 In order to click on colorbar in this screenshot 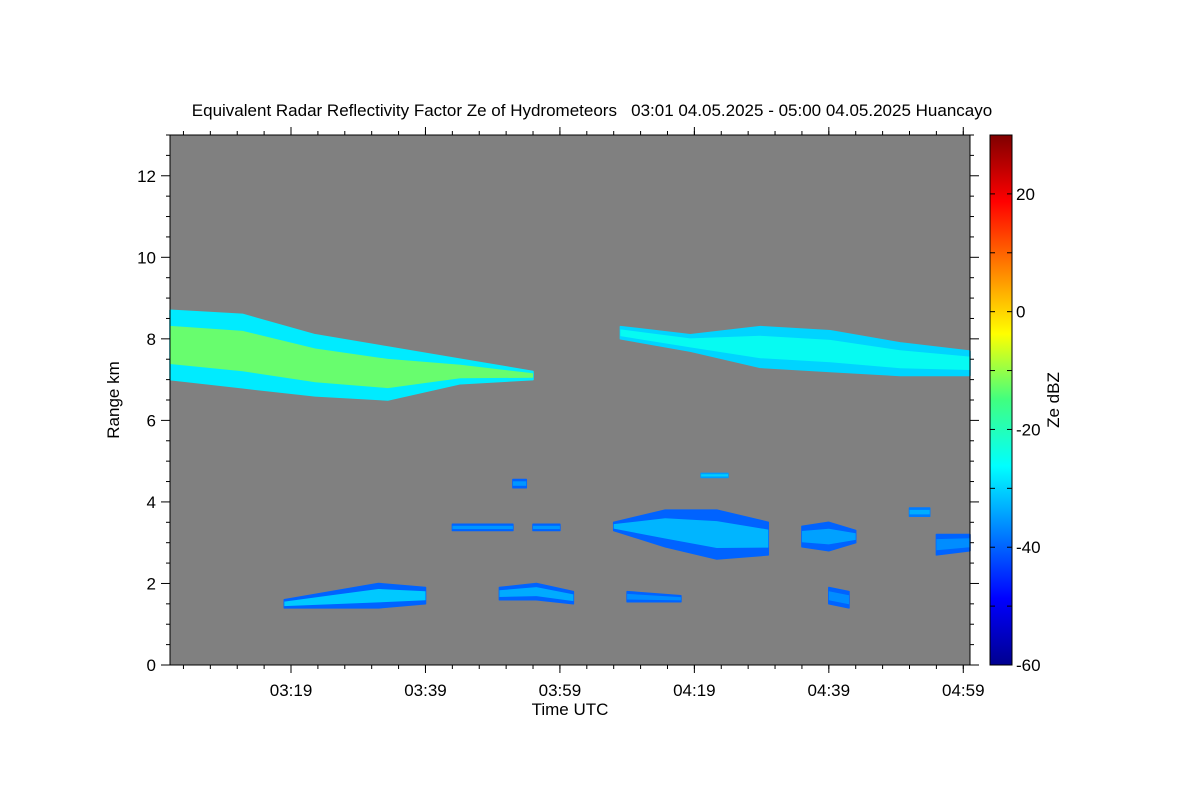, I will do `click(1001, 400)`.